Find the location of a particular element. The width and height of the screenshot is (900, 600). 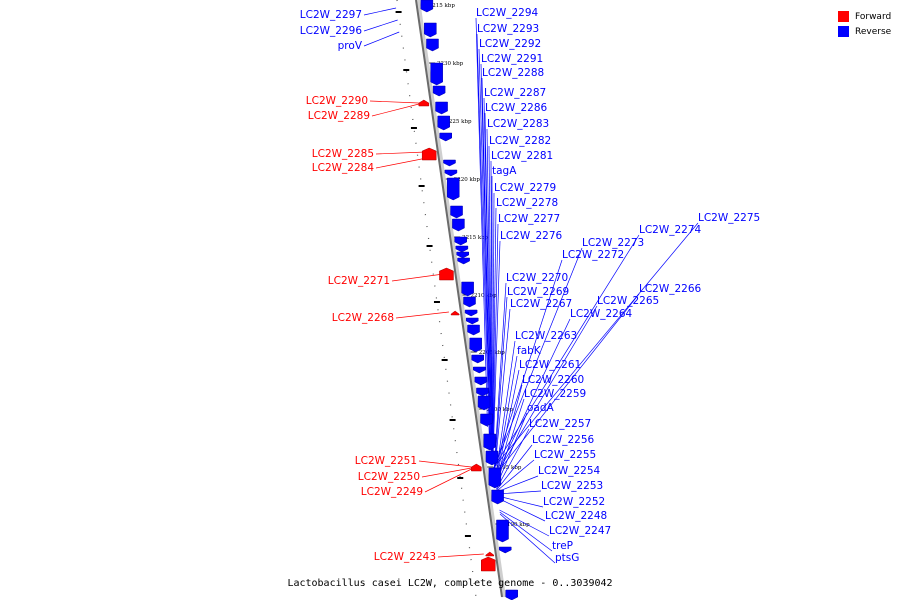

gene-label-reverse: LC2W_2296 is located at coordinates (331, 31).